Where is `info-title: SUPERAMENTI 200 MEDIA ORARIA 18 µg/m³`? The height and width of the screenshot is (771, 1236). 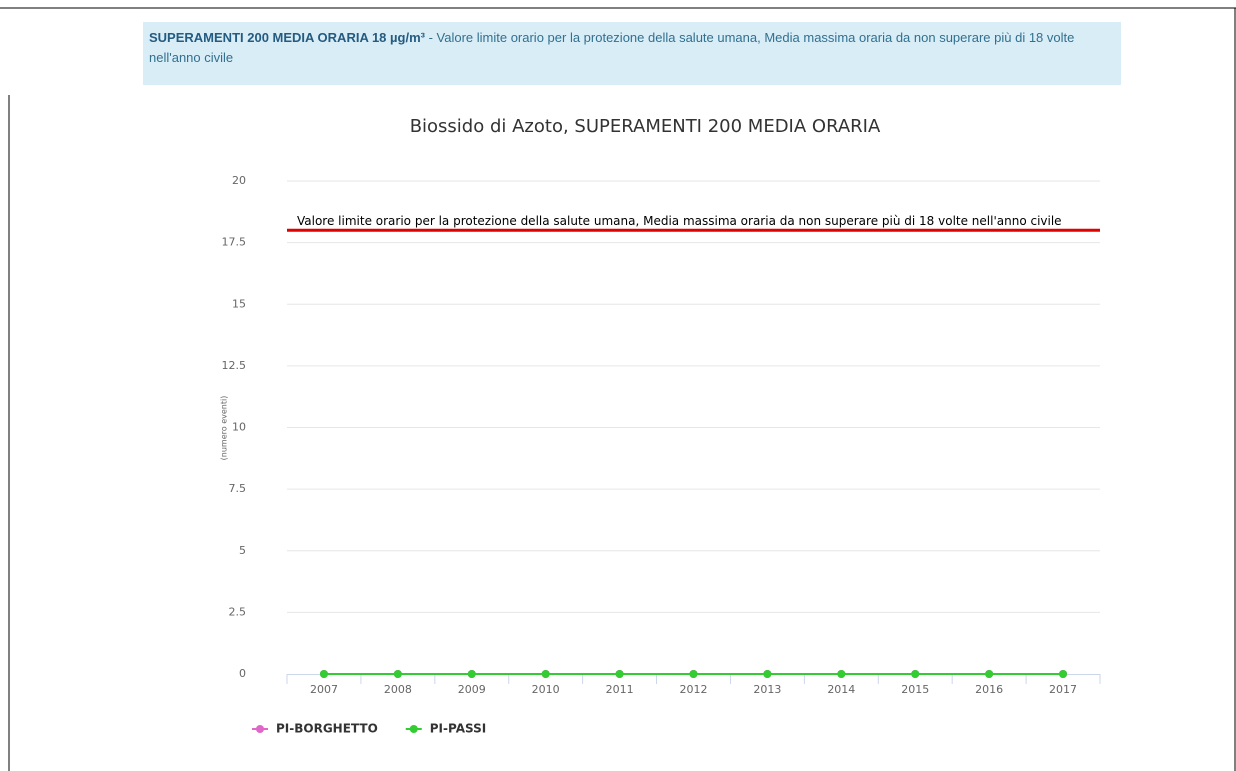 info-title: SUPERAMENTI 200 MEDIA ORARIA 18 µg/m³ is located at coordinates (287, 37).